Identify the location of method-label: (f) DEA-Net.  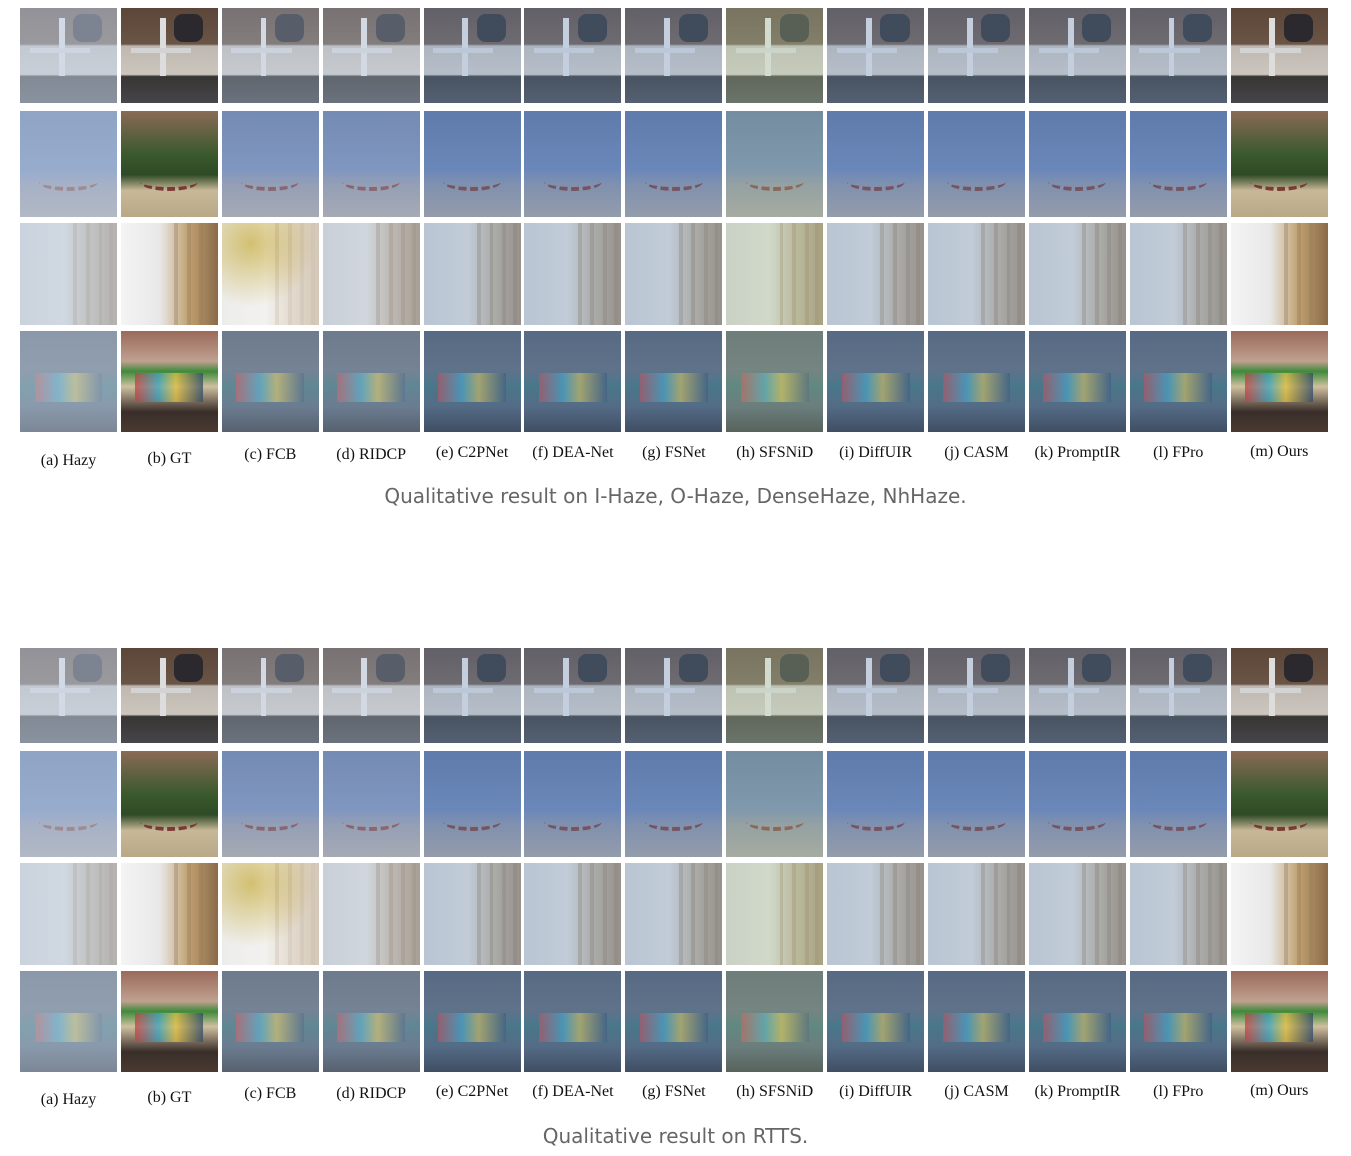
(573, 1091).